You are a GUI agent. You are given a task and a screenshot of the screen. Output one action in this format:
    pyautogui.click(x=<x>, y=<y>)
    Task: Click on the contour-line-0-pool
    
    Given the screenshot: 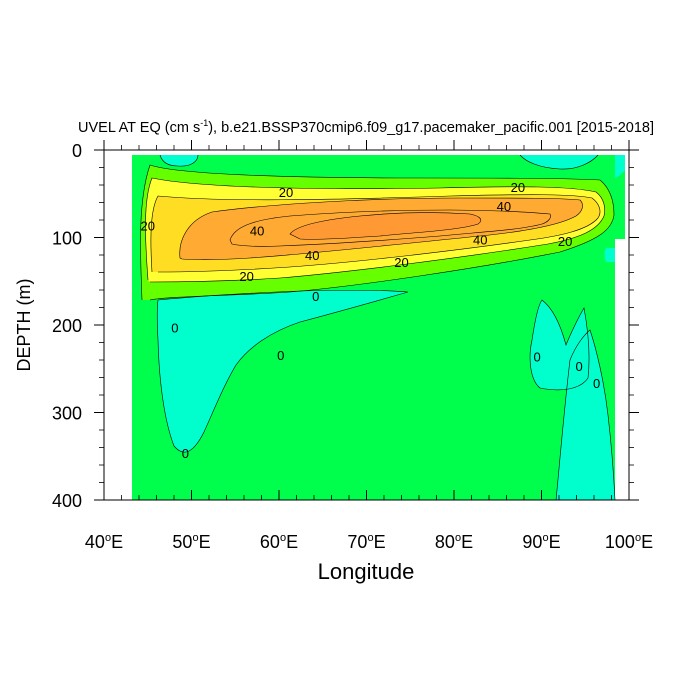 What is the action you would take?
    pyautogui.click(x=559, y=345)
    